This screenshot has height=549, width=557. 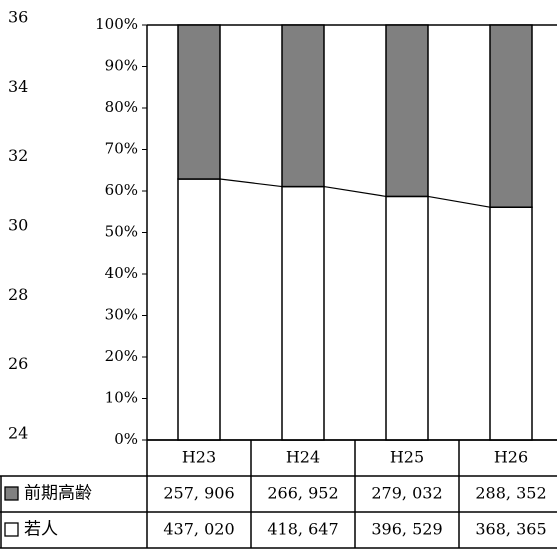 I want to click on table-header-H23: H23, so click(x=199, y=457).